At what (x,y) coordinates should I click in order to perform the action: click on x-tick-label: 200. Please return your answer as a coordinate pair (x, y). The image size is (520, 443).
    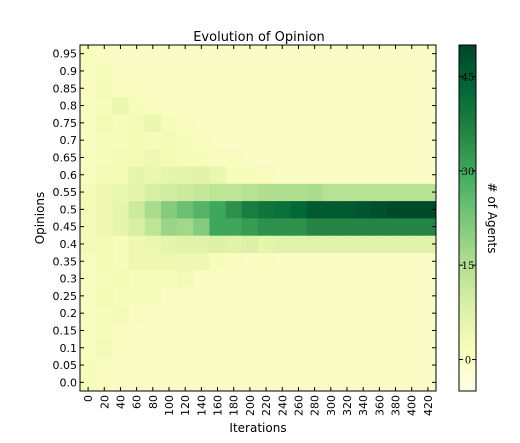
    Looking at the image, I should click on (250, 405).